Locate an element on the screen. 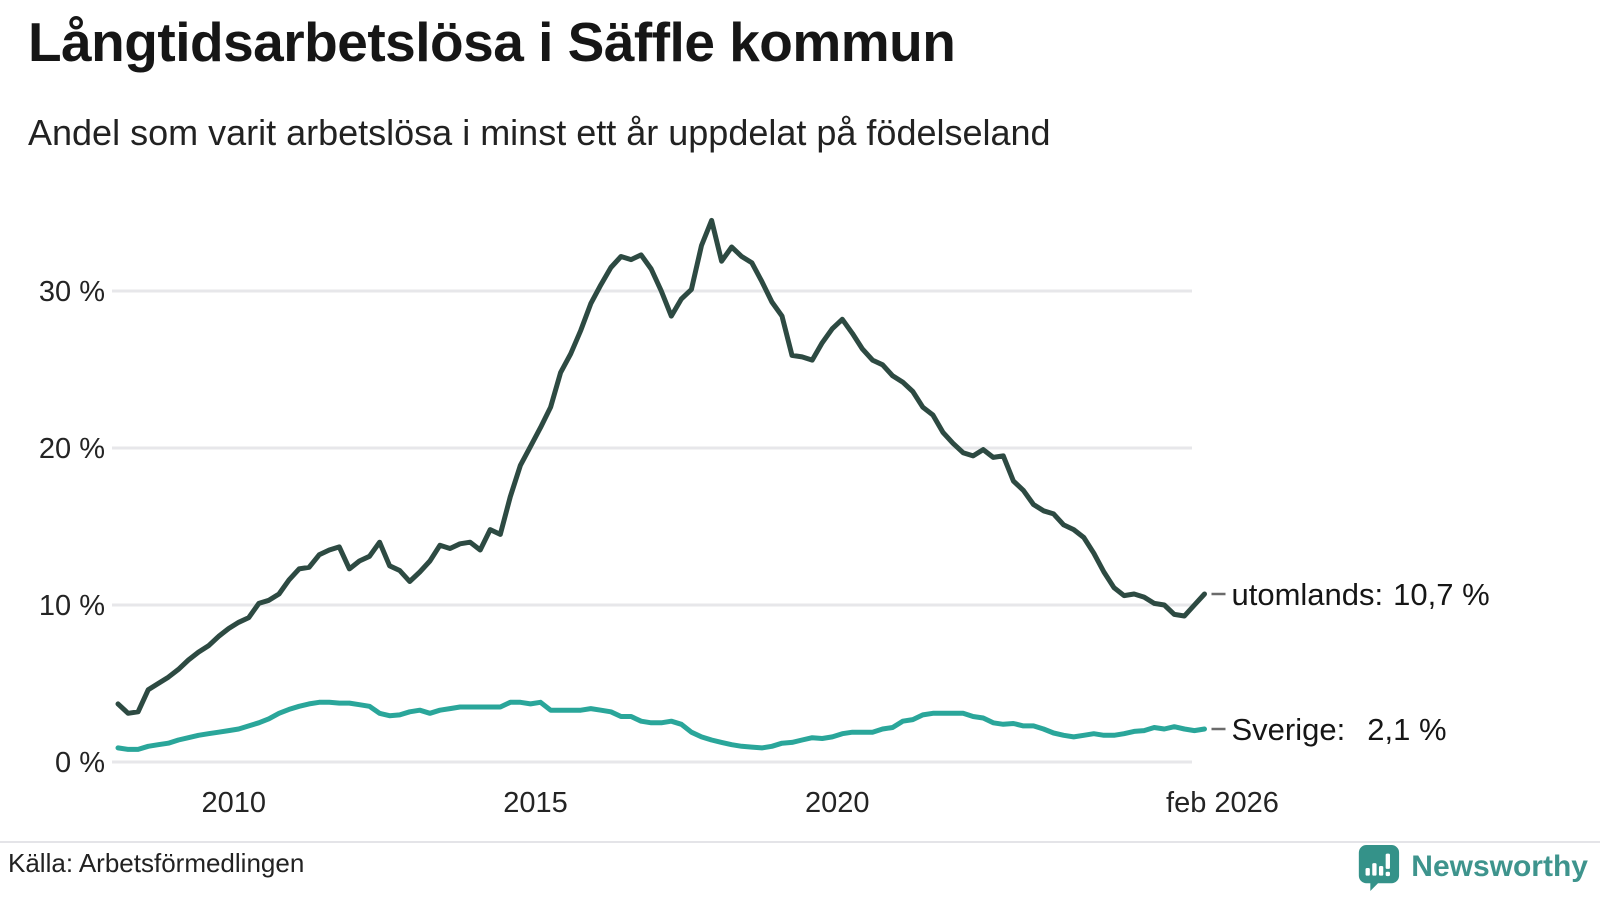 The image size is (1600, 900). y-tick-label: 10 % is located at coordinates (72, 606).